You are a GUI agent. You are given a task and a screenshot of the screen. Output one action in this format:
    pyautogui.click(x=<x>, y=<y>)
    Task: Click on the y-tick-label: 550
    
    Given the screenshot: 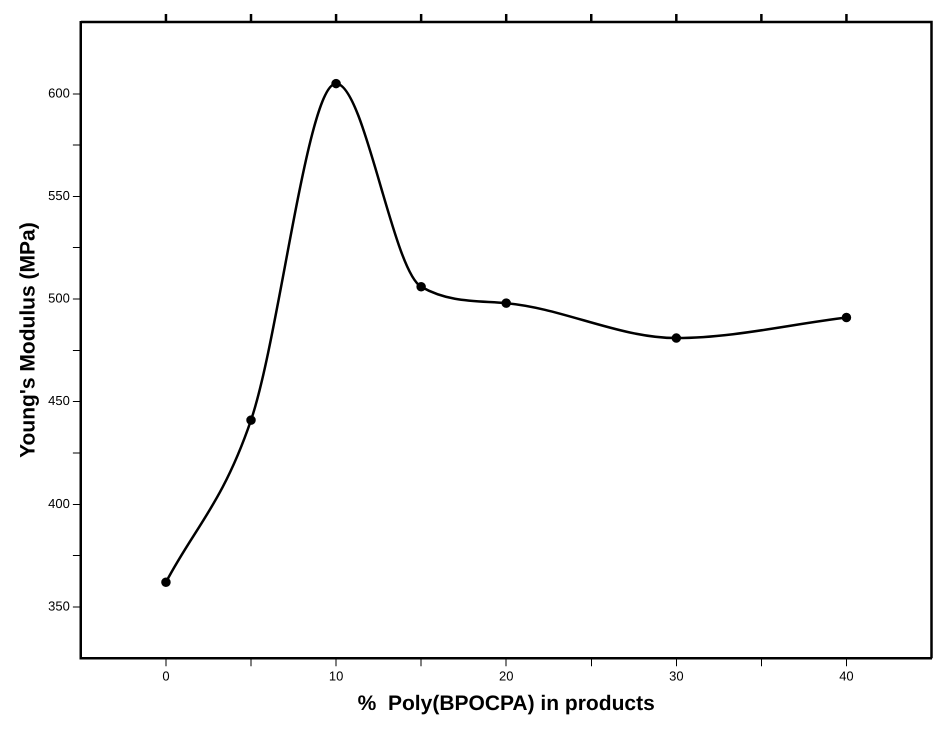 What is the action you would take?
    pyautogui.click(x=59, y=196)
    